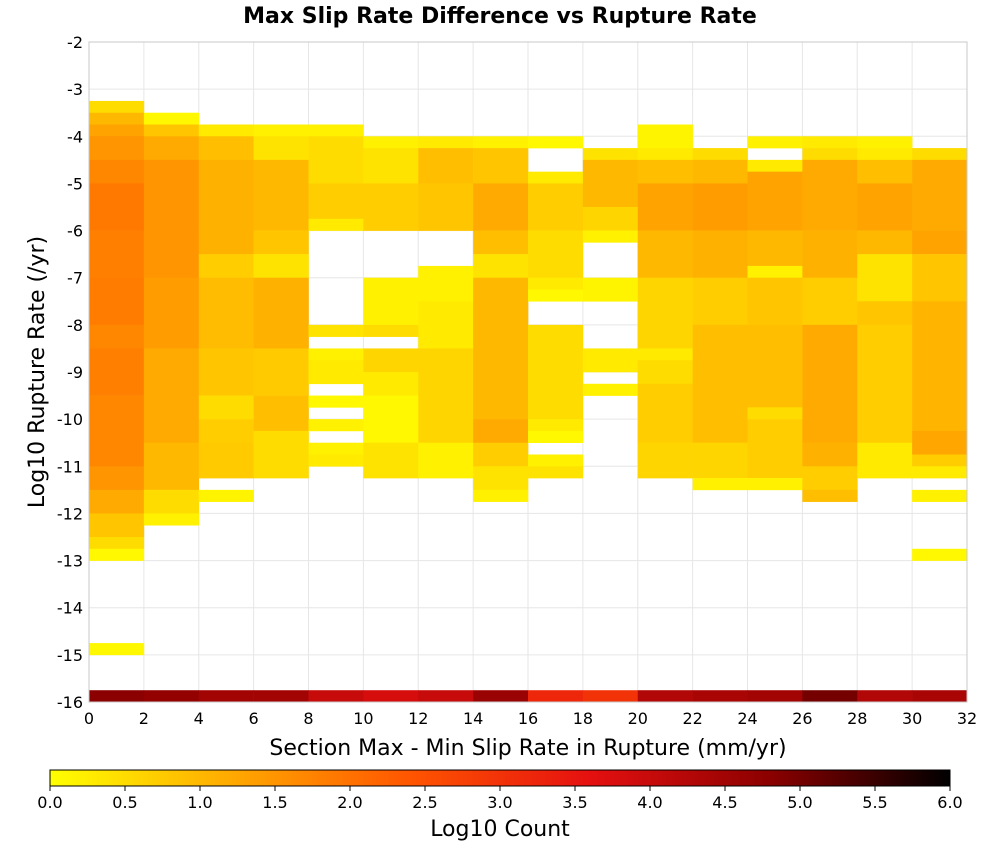 This screenshot has height=850, width=1000. I want to click on y-axis-ticks: -2 -3 -4 -5 -6 -7 -8 -9 -10 -11 -12 -13 -14 -15 -16, so click(70, 372).